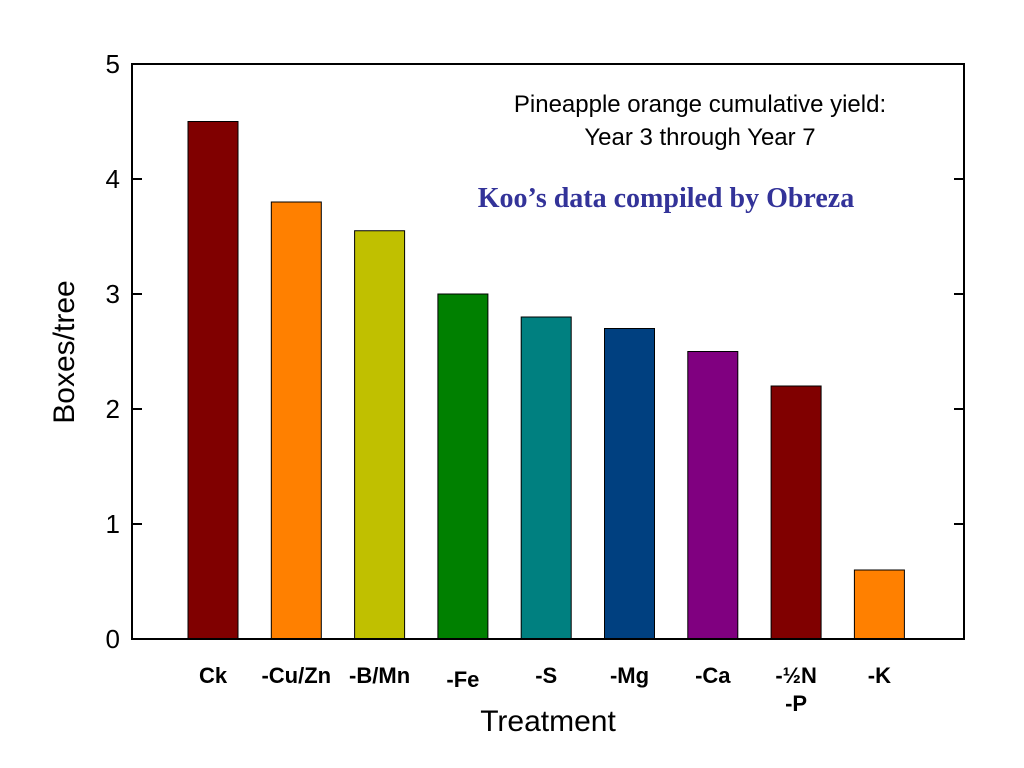 This screenshot has width=1024, height=768. What do you see at coordinates (546, 675) in the screenshot?
I see `x-tick-label: -S` at bounding box center [546, 675].